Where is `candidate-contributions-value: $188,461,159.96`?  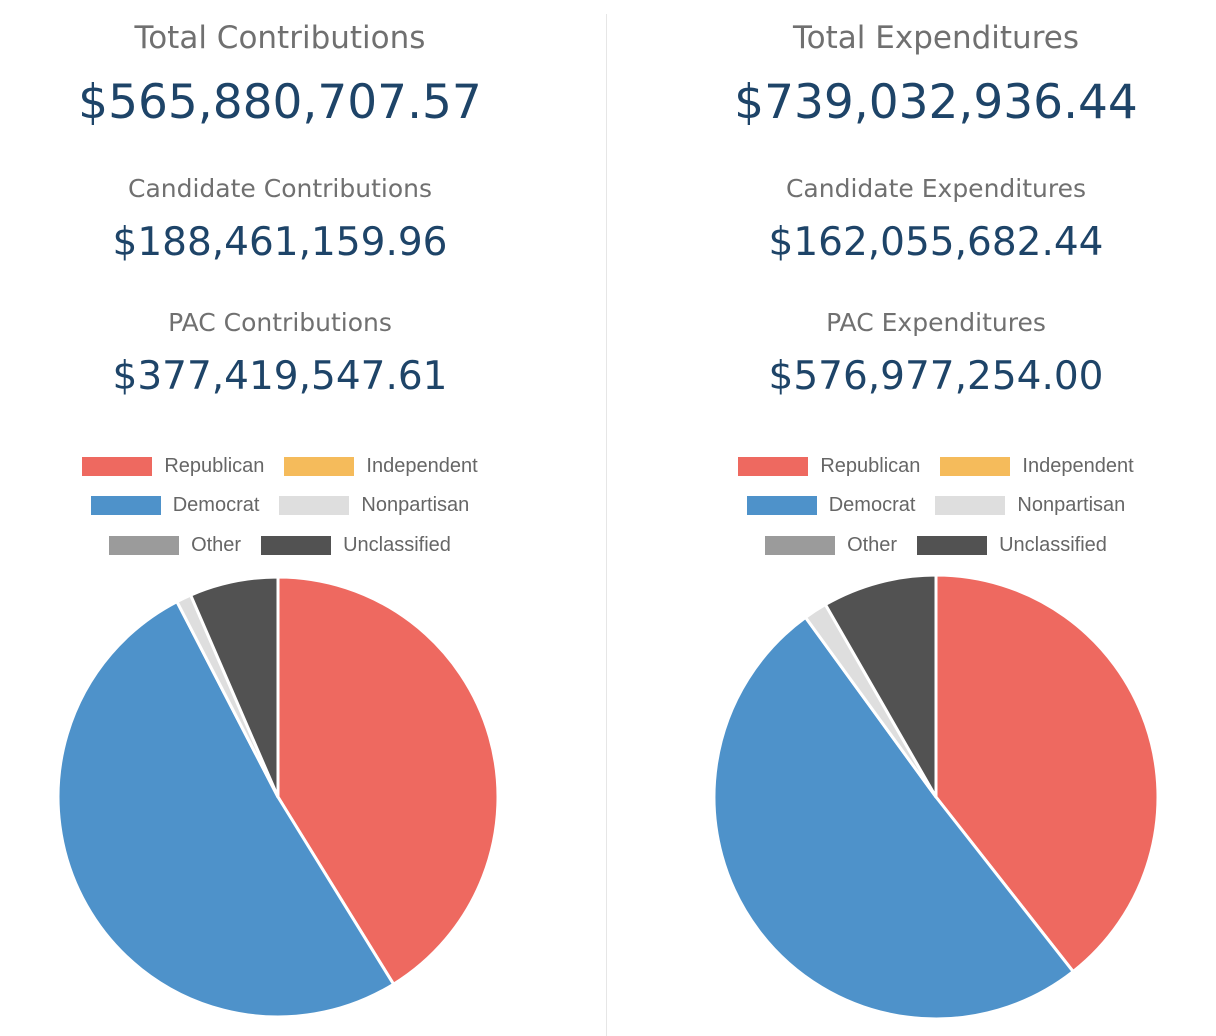
candidate-contributions-value: $188,461,159.96 is located at coordinates (280, 242).